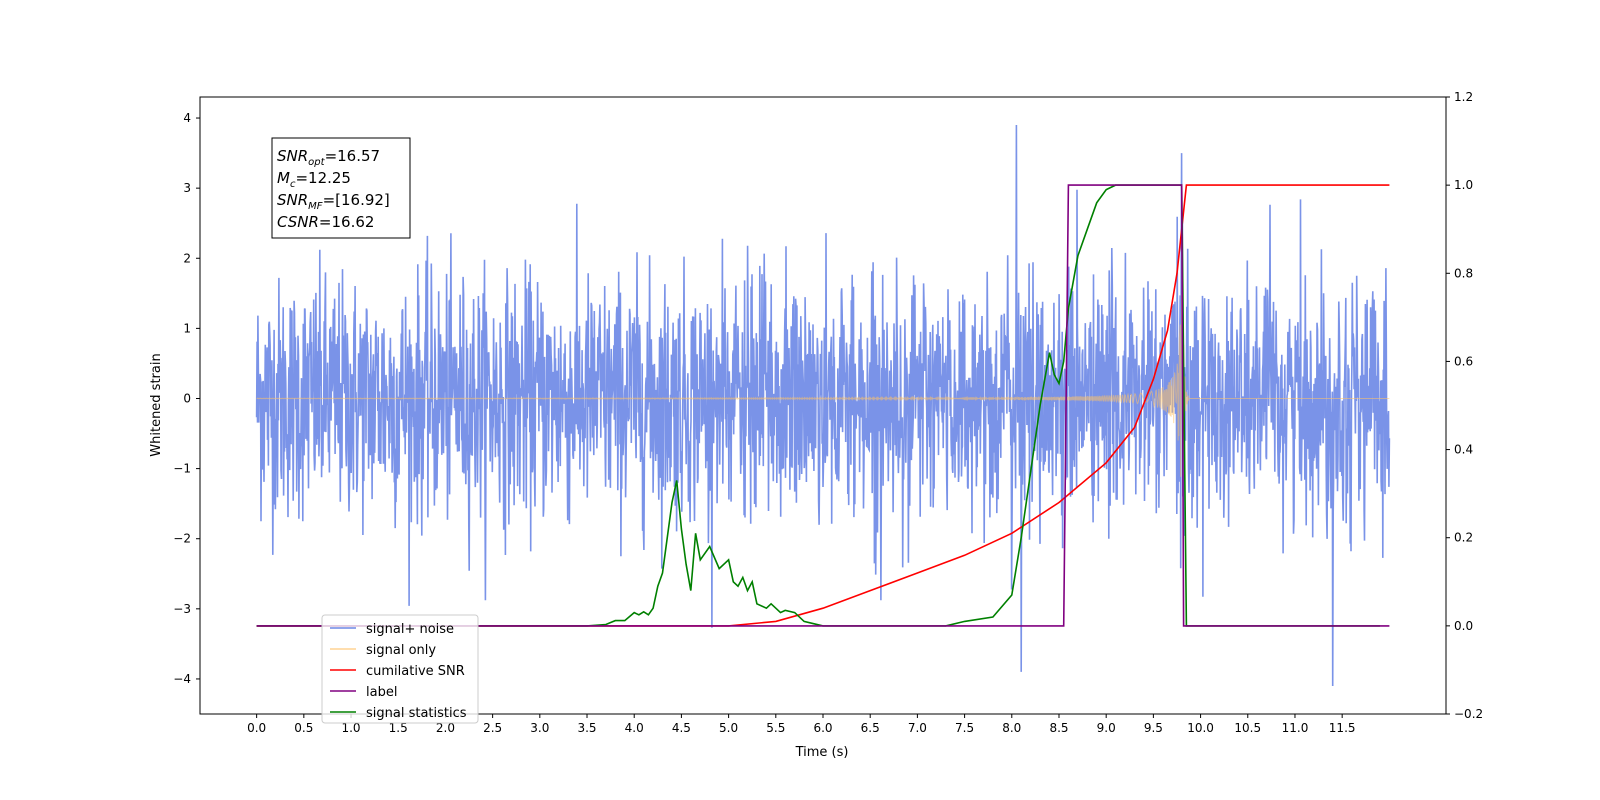 This screenshot has width=1600, height=800. Describe the element at coordinates (187, 118) in the screenshot. I see `y-tick-label: 4` at that location.